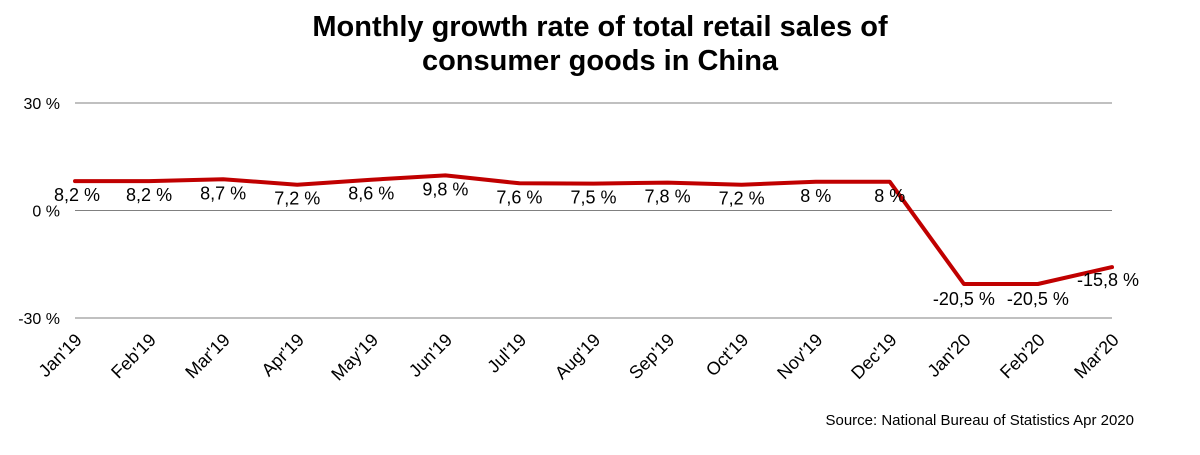 The height and width of the screenshot is (455, 1200). What do you see at coordinates (1022, 356) in the screenshot?
I see `x-tick-label: Feb'20` at bounding box center [1022, 356].